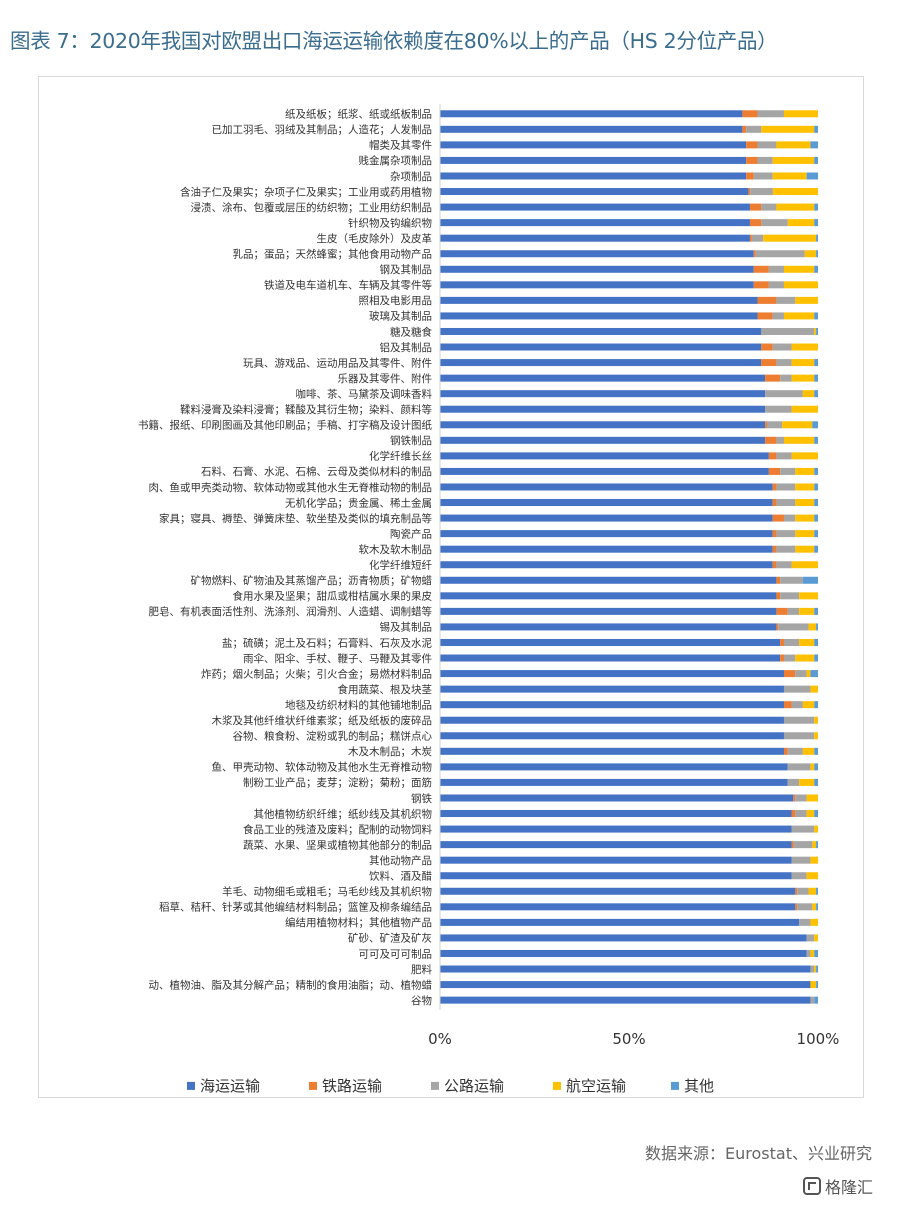  Describe the element at coordinates (295, 907) in the screenshot. I see `category-label: 稻草、秸秆、针茅或其他编结材料制品；篮筐及柳条编结品` at that location.